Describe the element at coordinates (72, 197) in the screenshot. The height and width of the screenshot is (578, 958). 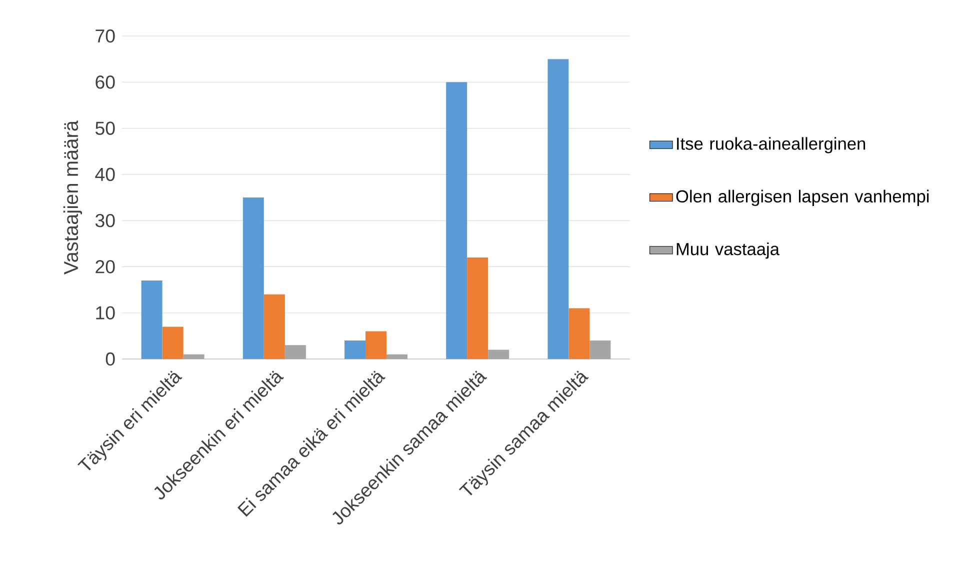
I see `y-axis-title: Vastaajien määrä` at that location.